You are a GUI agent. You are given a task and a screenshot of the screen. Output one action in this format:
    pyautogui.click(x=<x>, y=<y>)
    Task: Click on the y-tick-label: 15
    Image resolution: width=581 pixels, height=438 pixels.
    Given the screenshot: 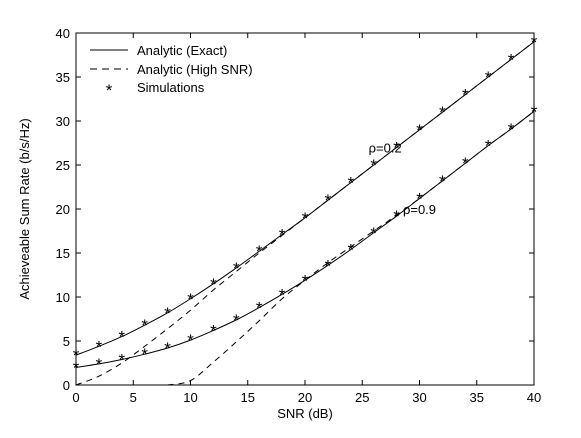 What is the action you would take?
    pyautogui.click(x=63, y=253)
    